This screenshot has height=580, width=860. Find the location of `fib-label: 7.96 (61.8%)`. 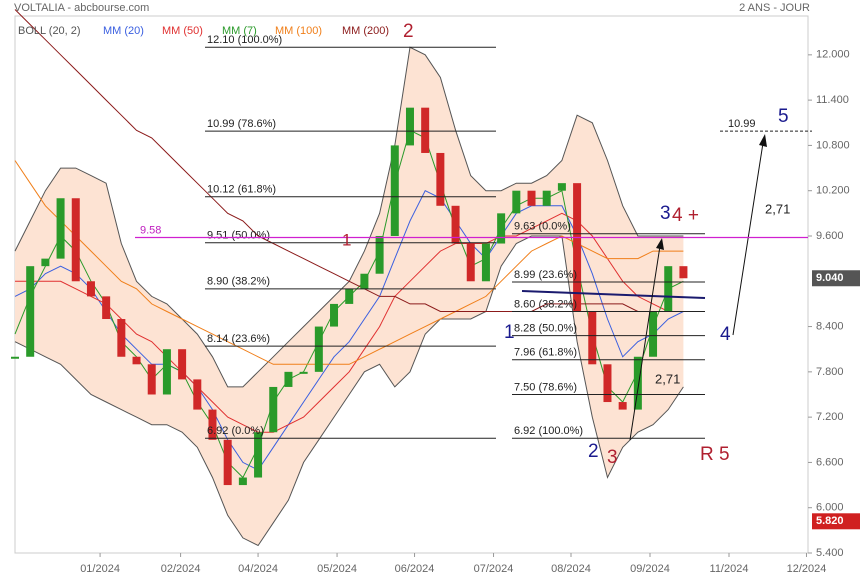

fib-label: 7.96 (61.8%) is located at coordinates (545, 353).